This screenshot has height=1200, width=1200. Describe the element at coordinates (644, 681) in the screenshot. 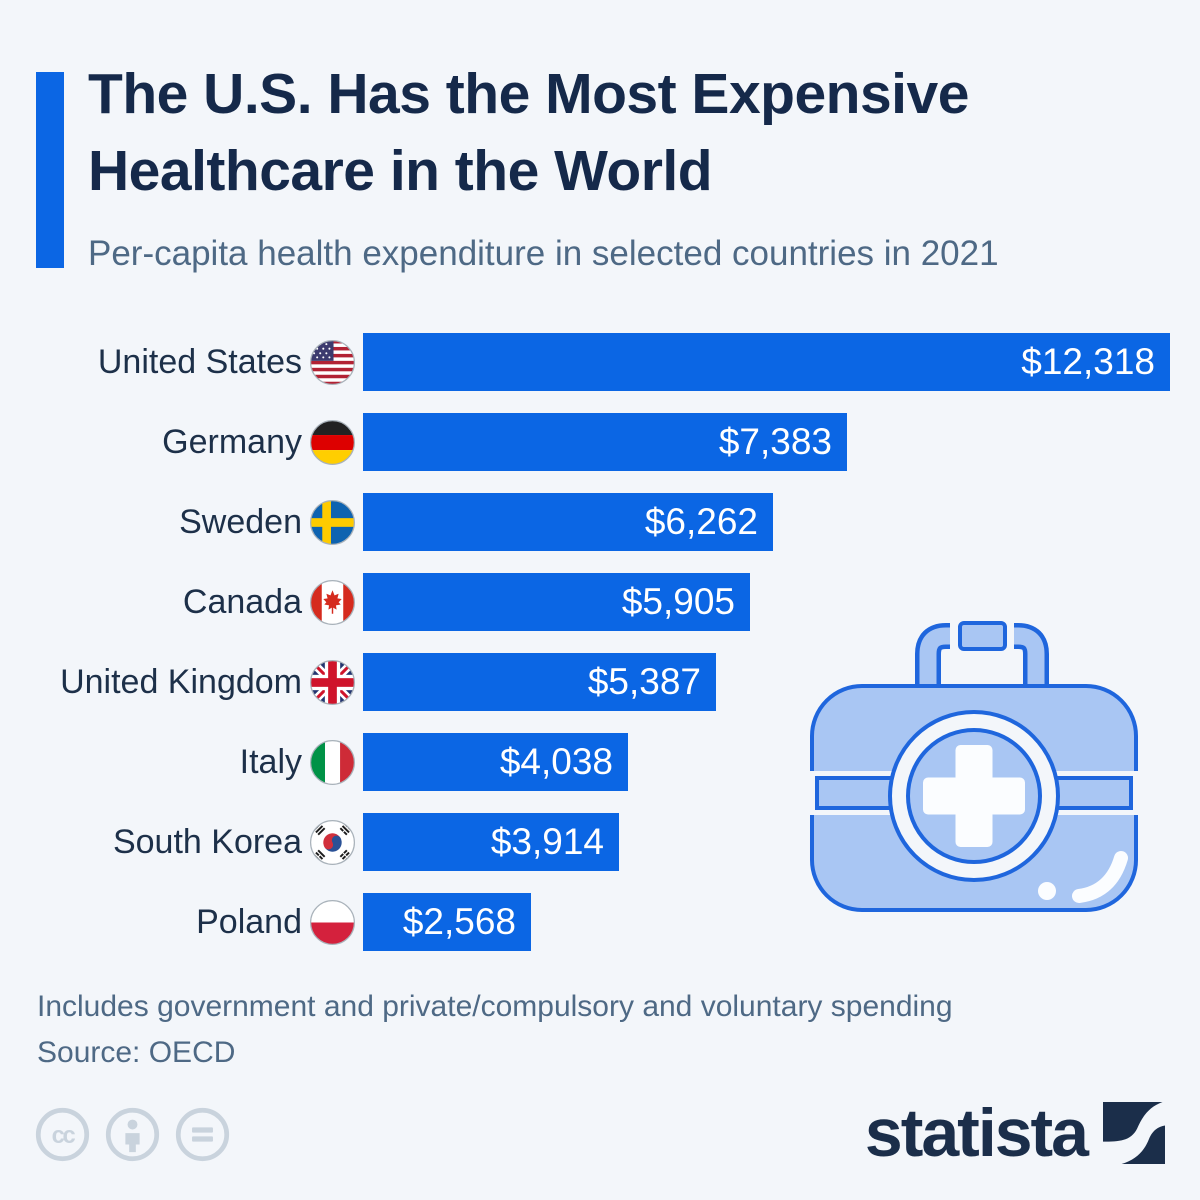

I see `bar-value: $5,387` at that location.